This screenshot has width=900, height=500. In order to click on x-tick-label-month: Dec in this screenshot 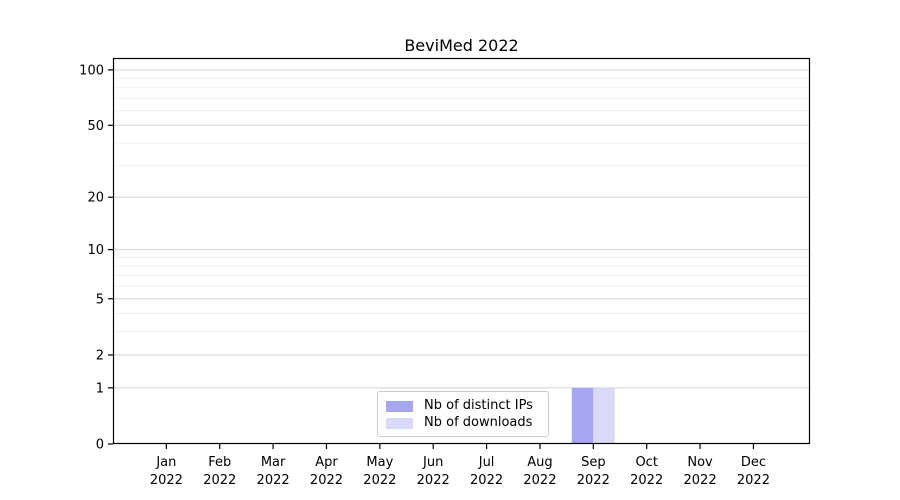, I will do `click(753, 462)`.